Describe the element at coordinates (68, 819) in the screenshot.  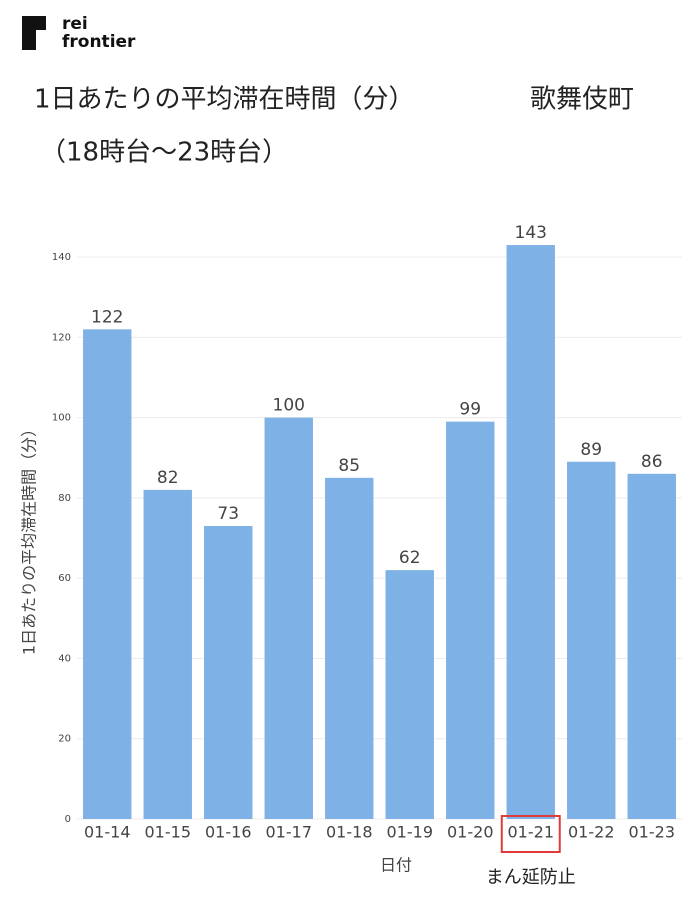
I see `y-tick-label: 0` at that location.